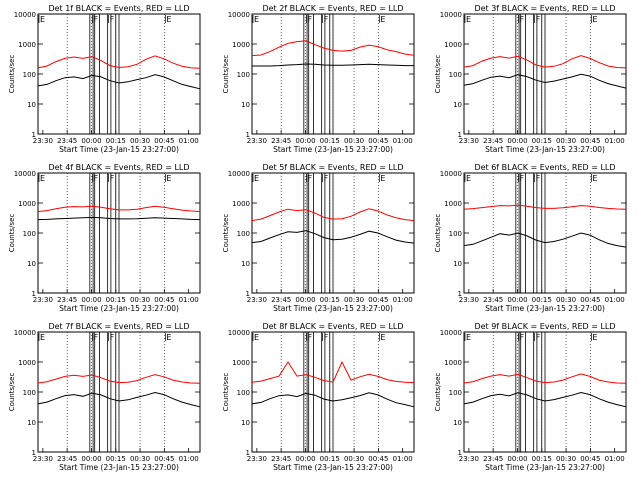  Describe the element at coordinates (544, 167) in the screenshot. I see `panel-title: Det 6f BLACK = Events, RED = LLD` at that location.